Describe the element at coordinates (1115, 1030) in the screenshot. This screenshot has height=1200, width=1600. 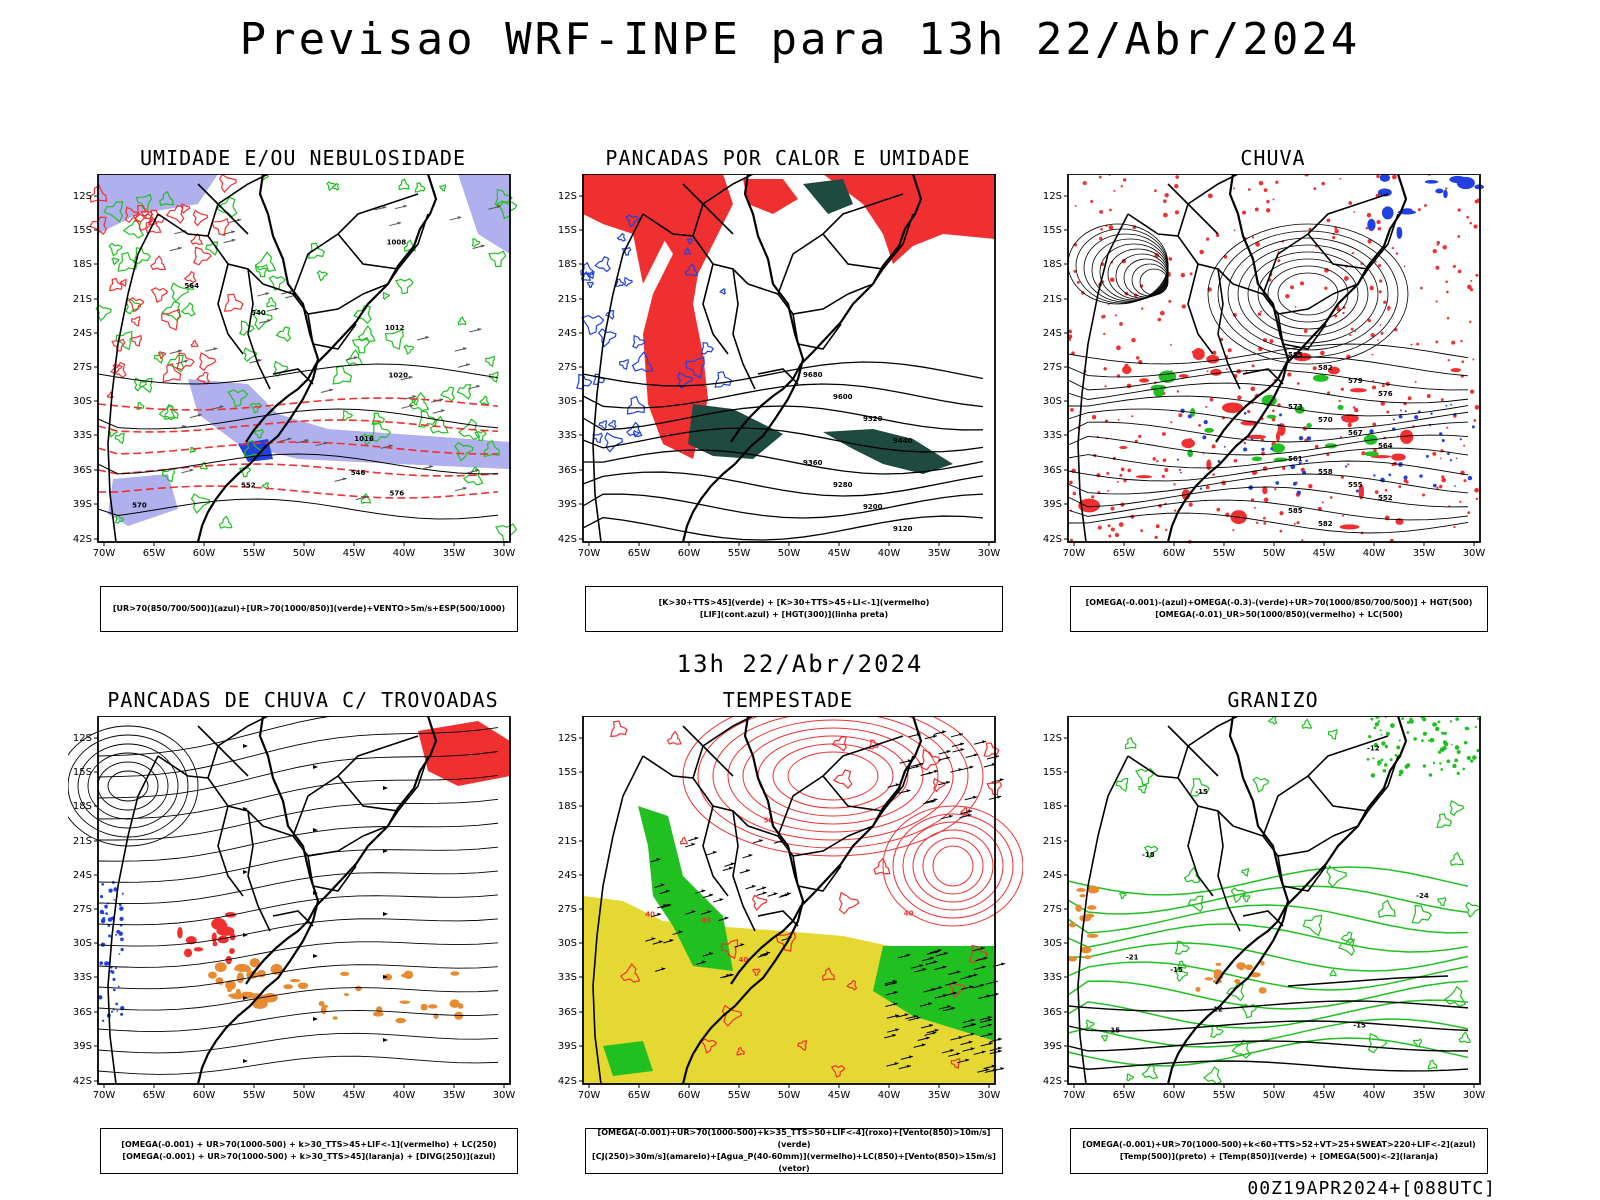
I see `contour-label: 15` at that location.